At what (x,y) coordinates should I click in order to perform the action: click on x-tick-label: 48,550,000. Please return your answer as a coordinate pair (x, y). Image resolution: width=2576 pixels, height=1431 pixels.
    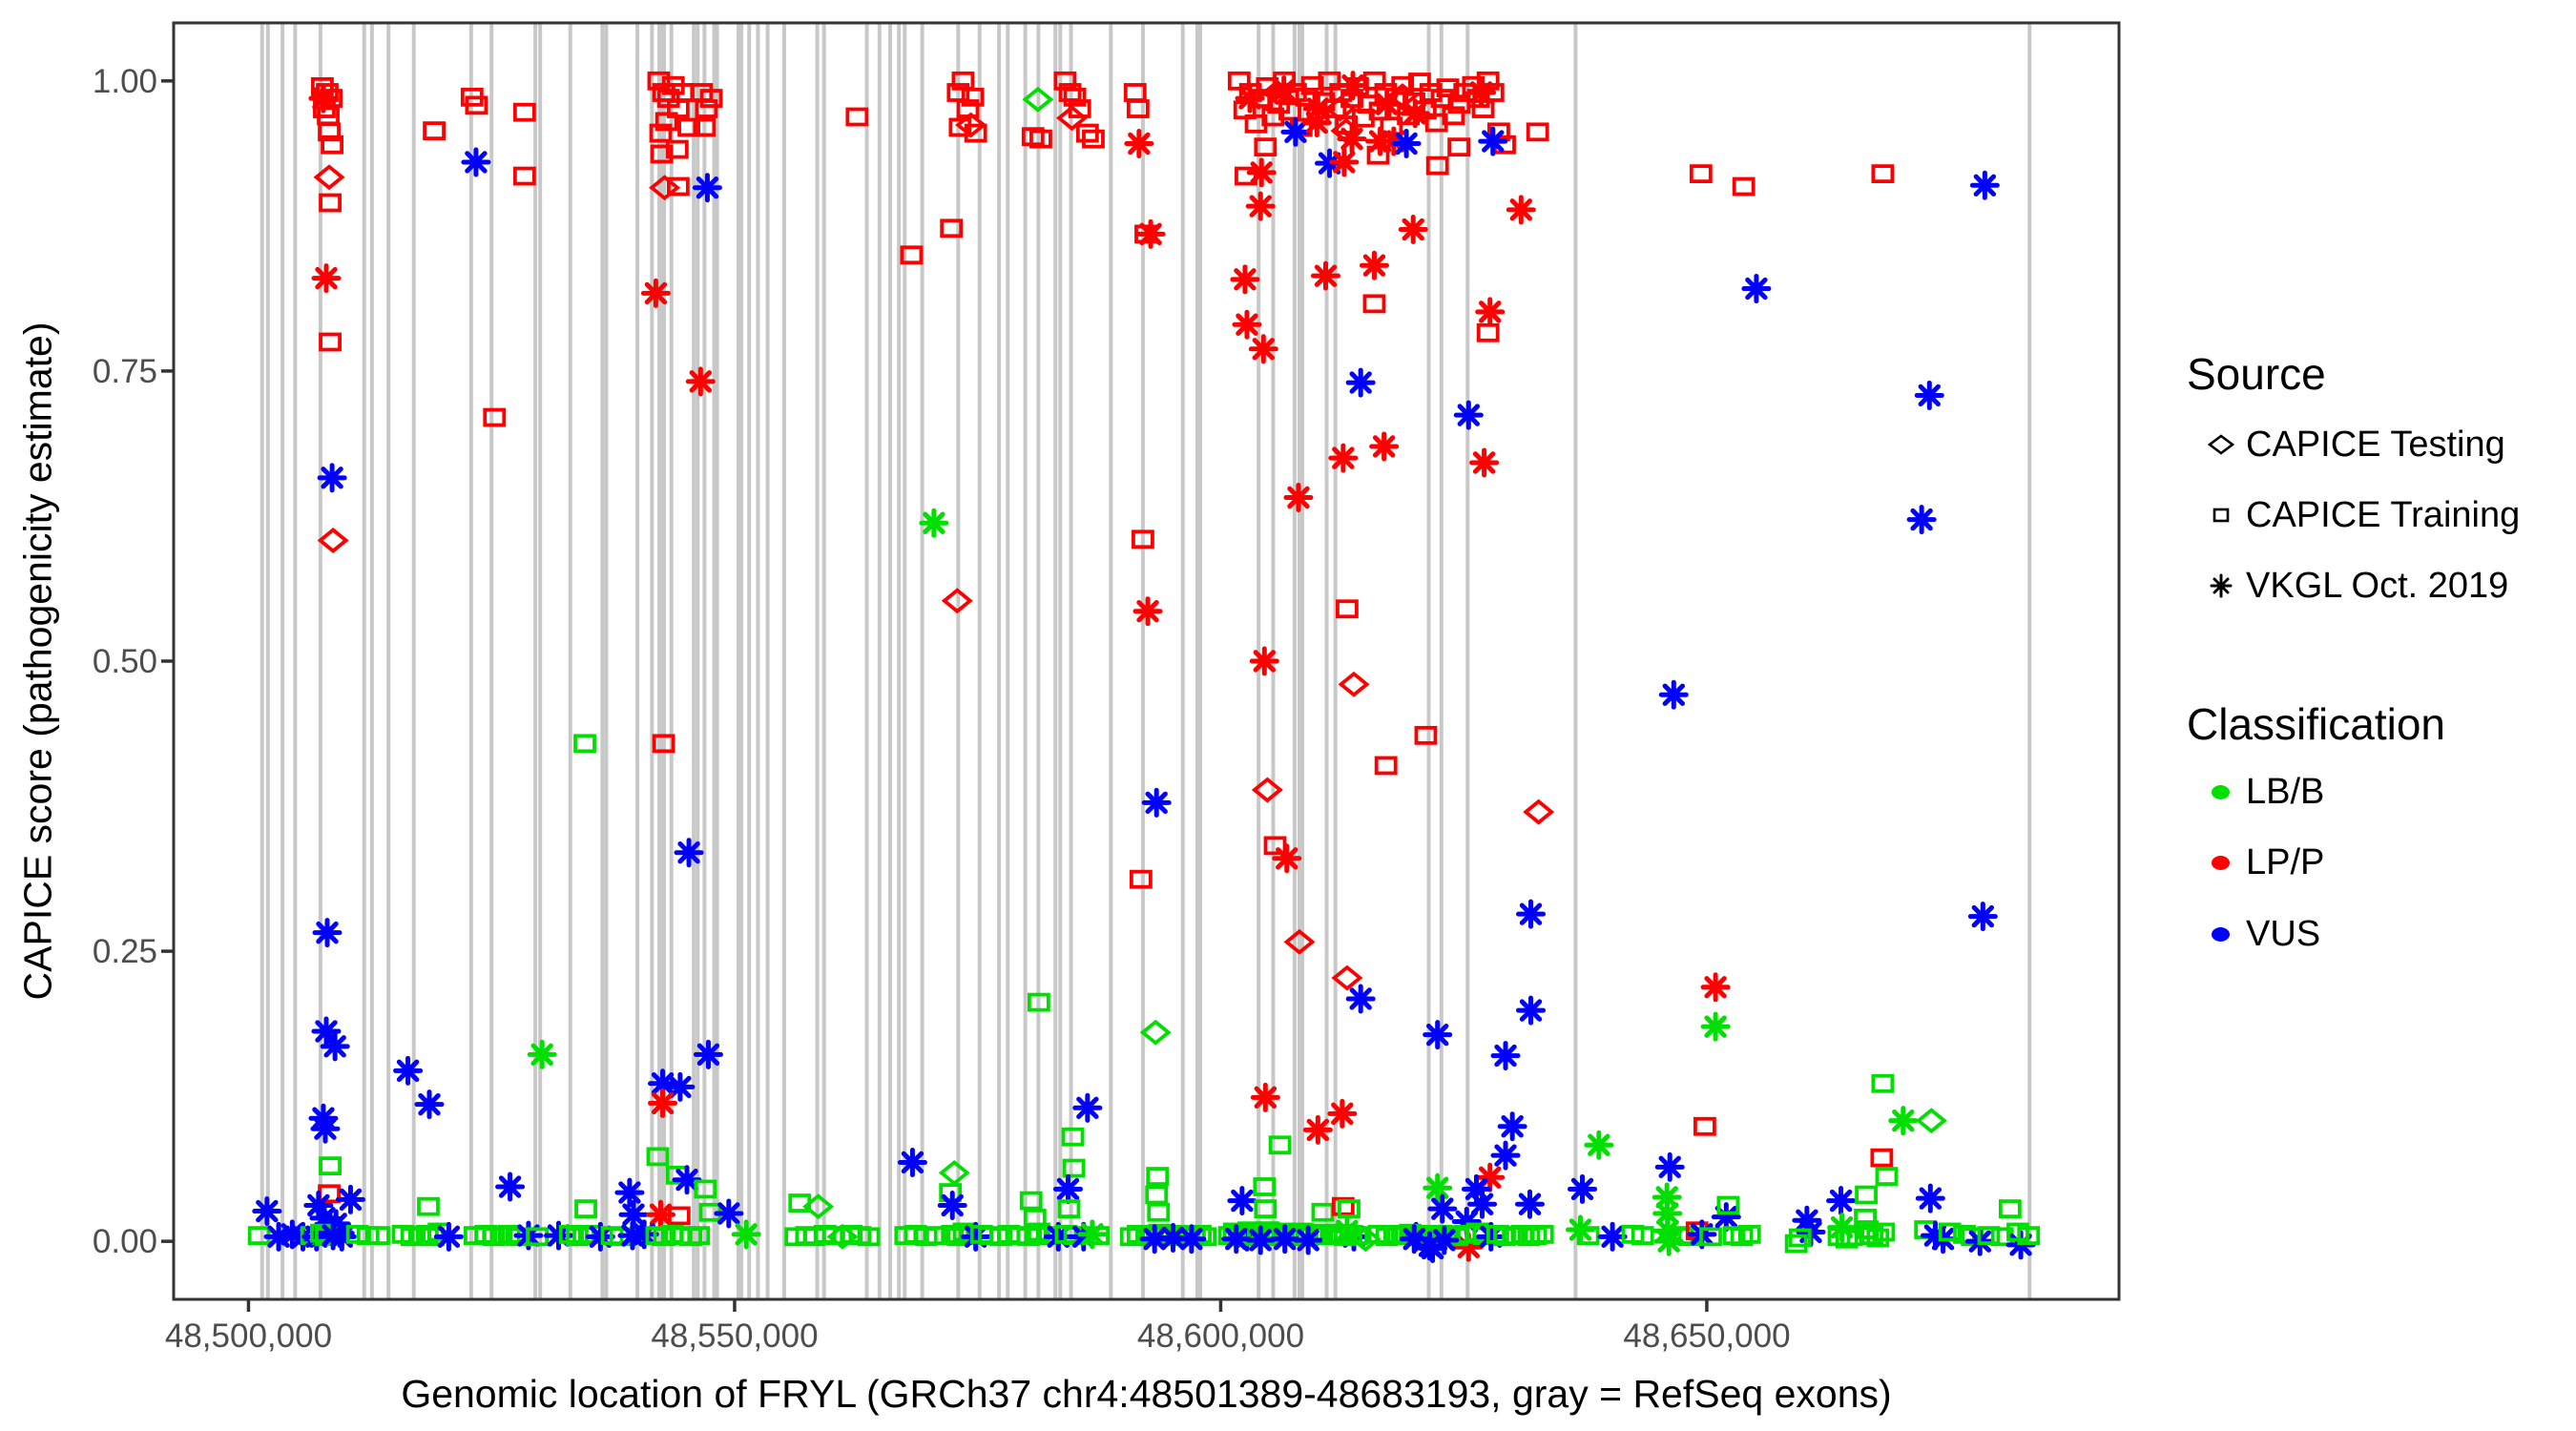
    Looking at the image, I should click on (734, 1336).